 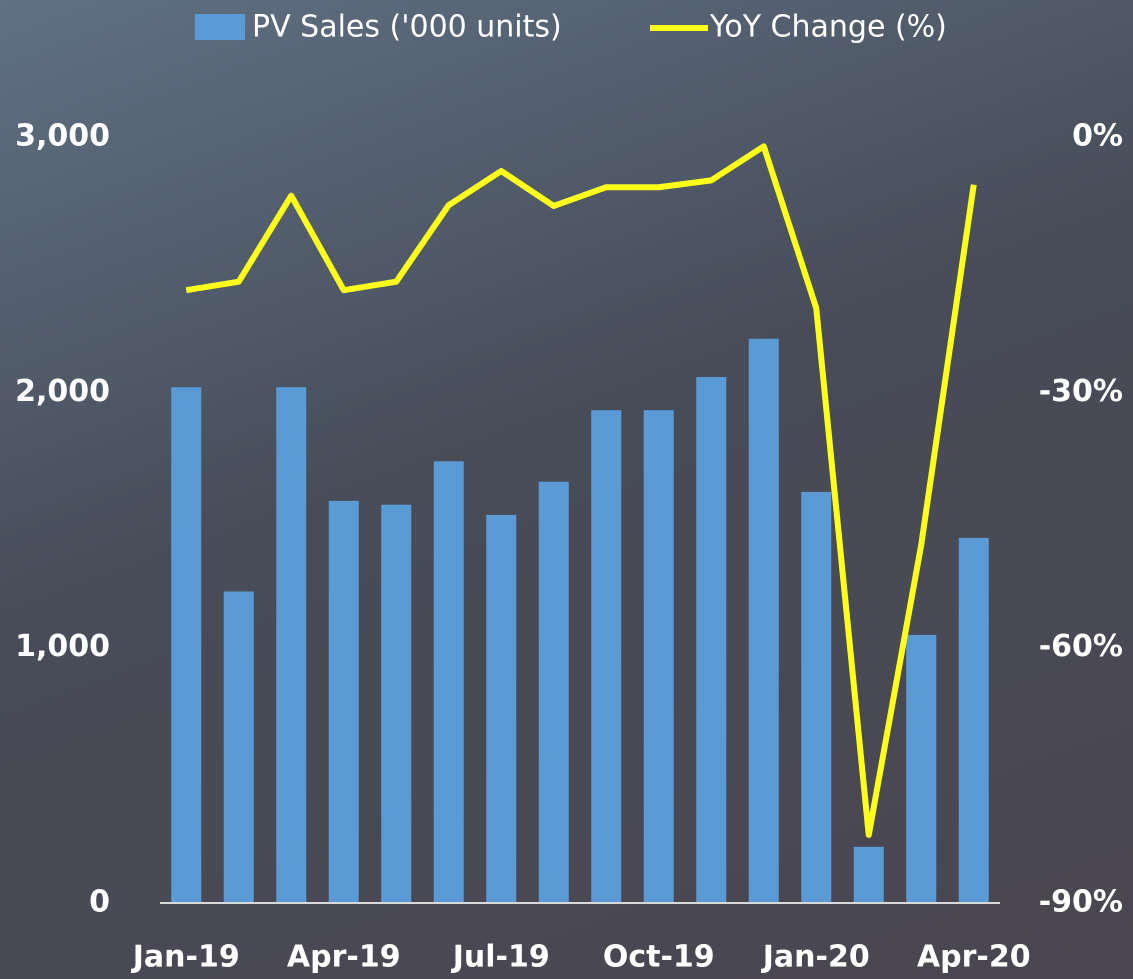 What do you see at coordinates (1081, 391) in the screenshot?
I see `y2-tick-label: -30%` at bounding box center [1081, 391].